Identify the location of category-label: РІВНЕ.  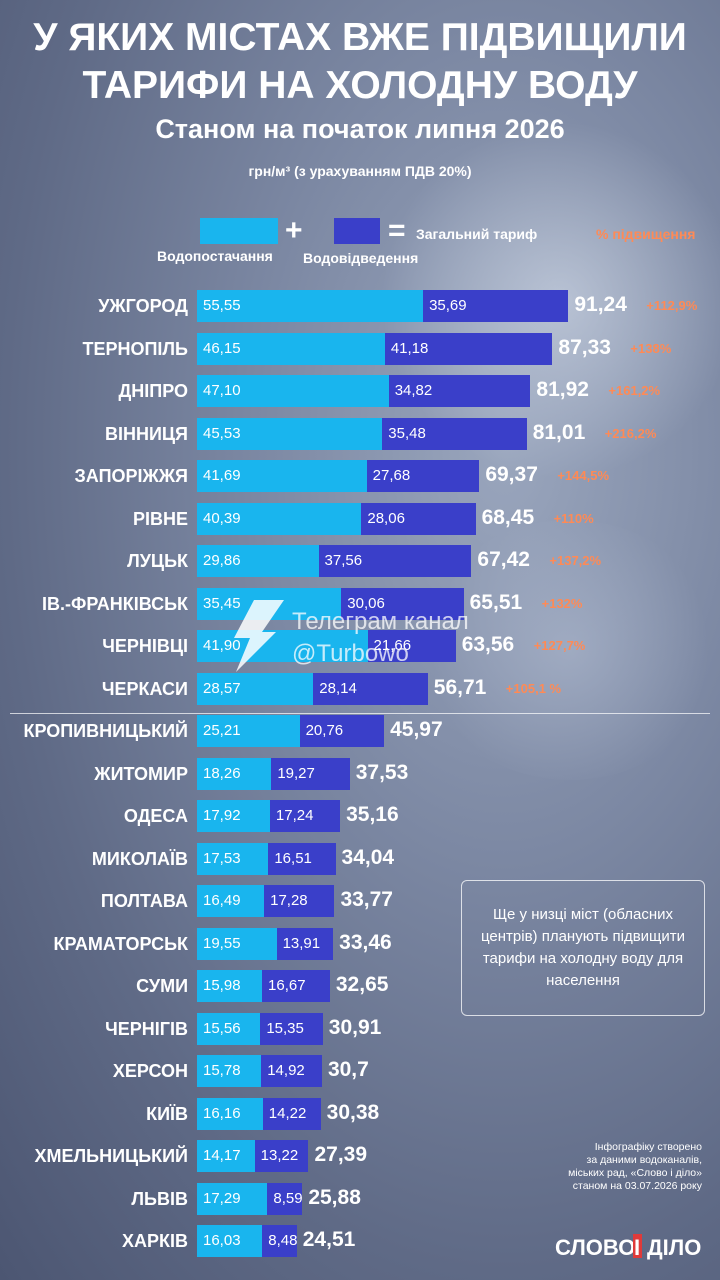
(160, 519).